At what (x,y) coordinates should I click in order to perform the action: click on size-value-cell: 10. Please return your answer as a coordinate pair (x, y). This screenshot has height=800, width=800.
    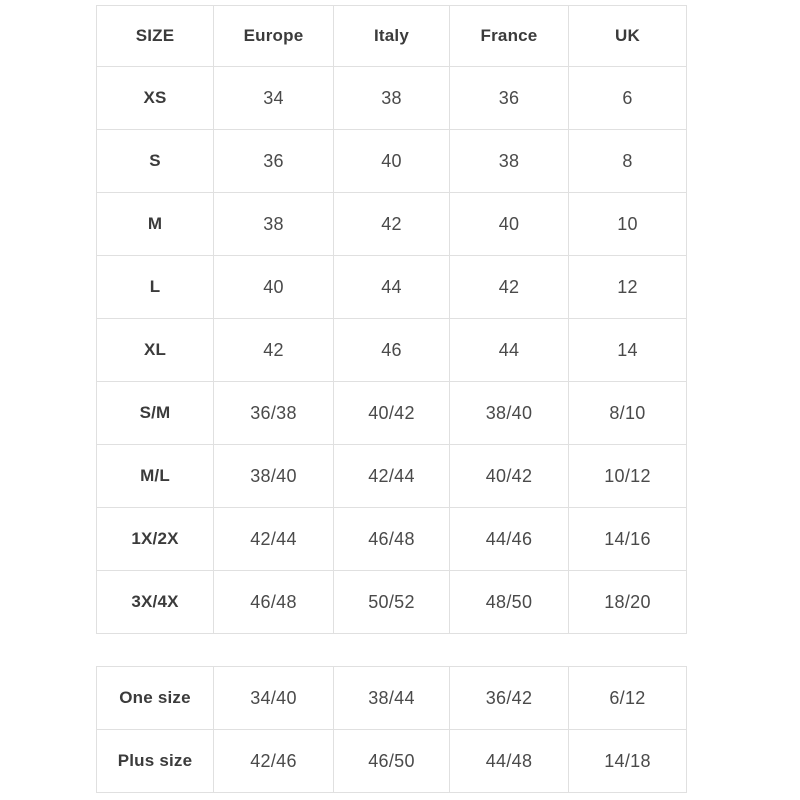
    Looking at the image, I should click on (627, 224).